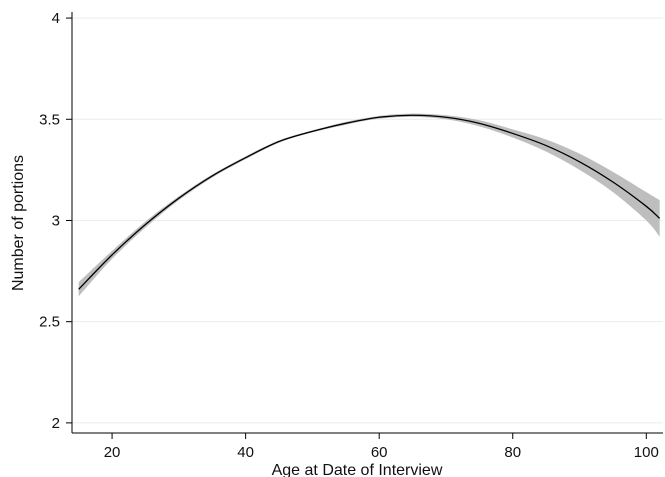 Image resolution: width=665 pixels, height=477 pixels. What do you see at coordinates (112, 452) in the screenshot?
I see `x-tick-label-0: 20` at bounding box center [112, 452].